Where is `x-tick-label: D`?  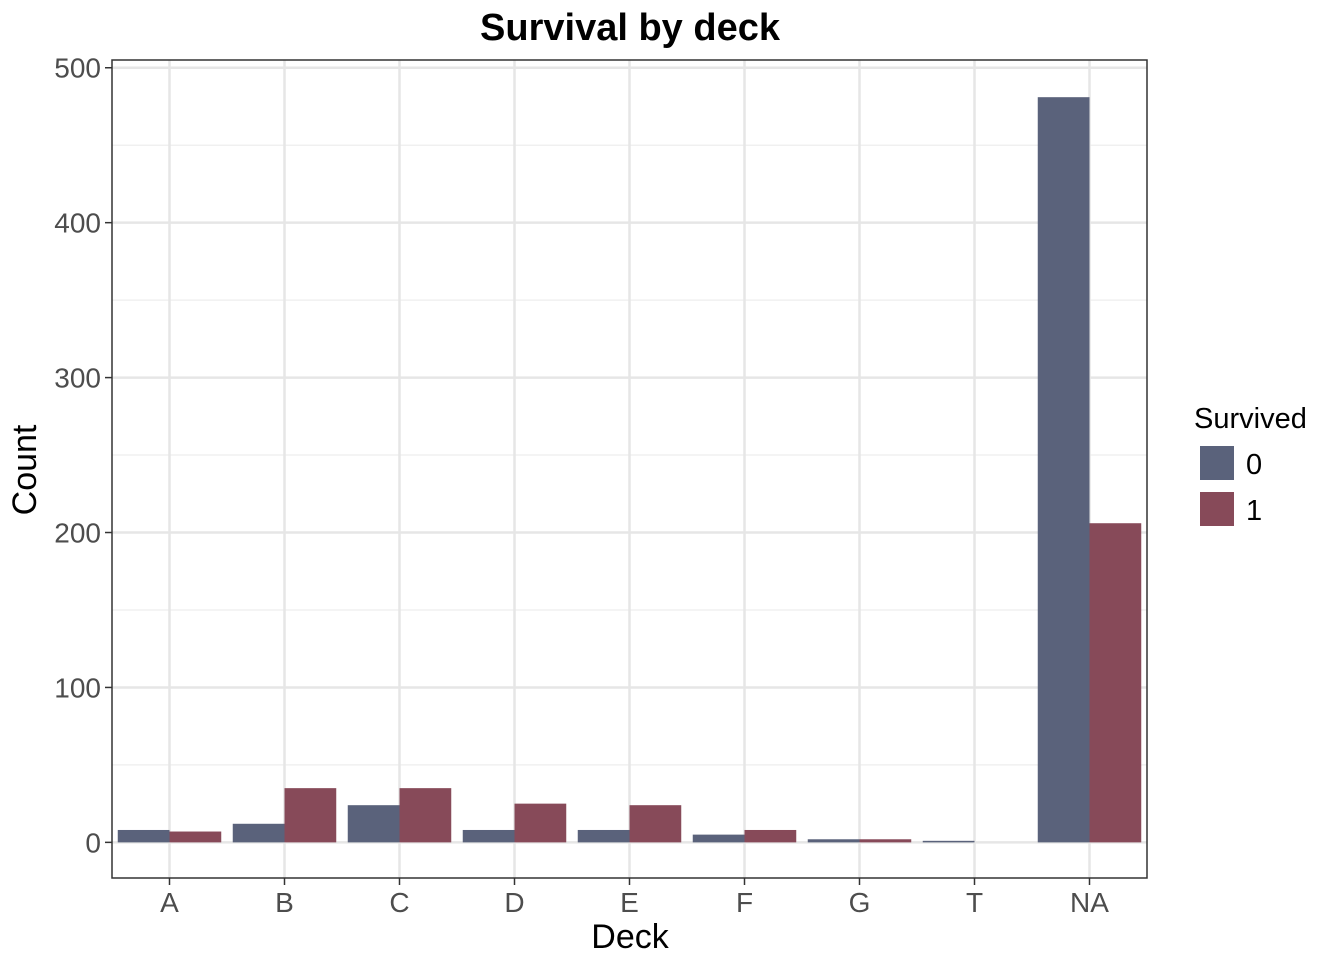
x-tick-label: D is located at coordinates (514, 902).